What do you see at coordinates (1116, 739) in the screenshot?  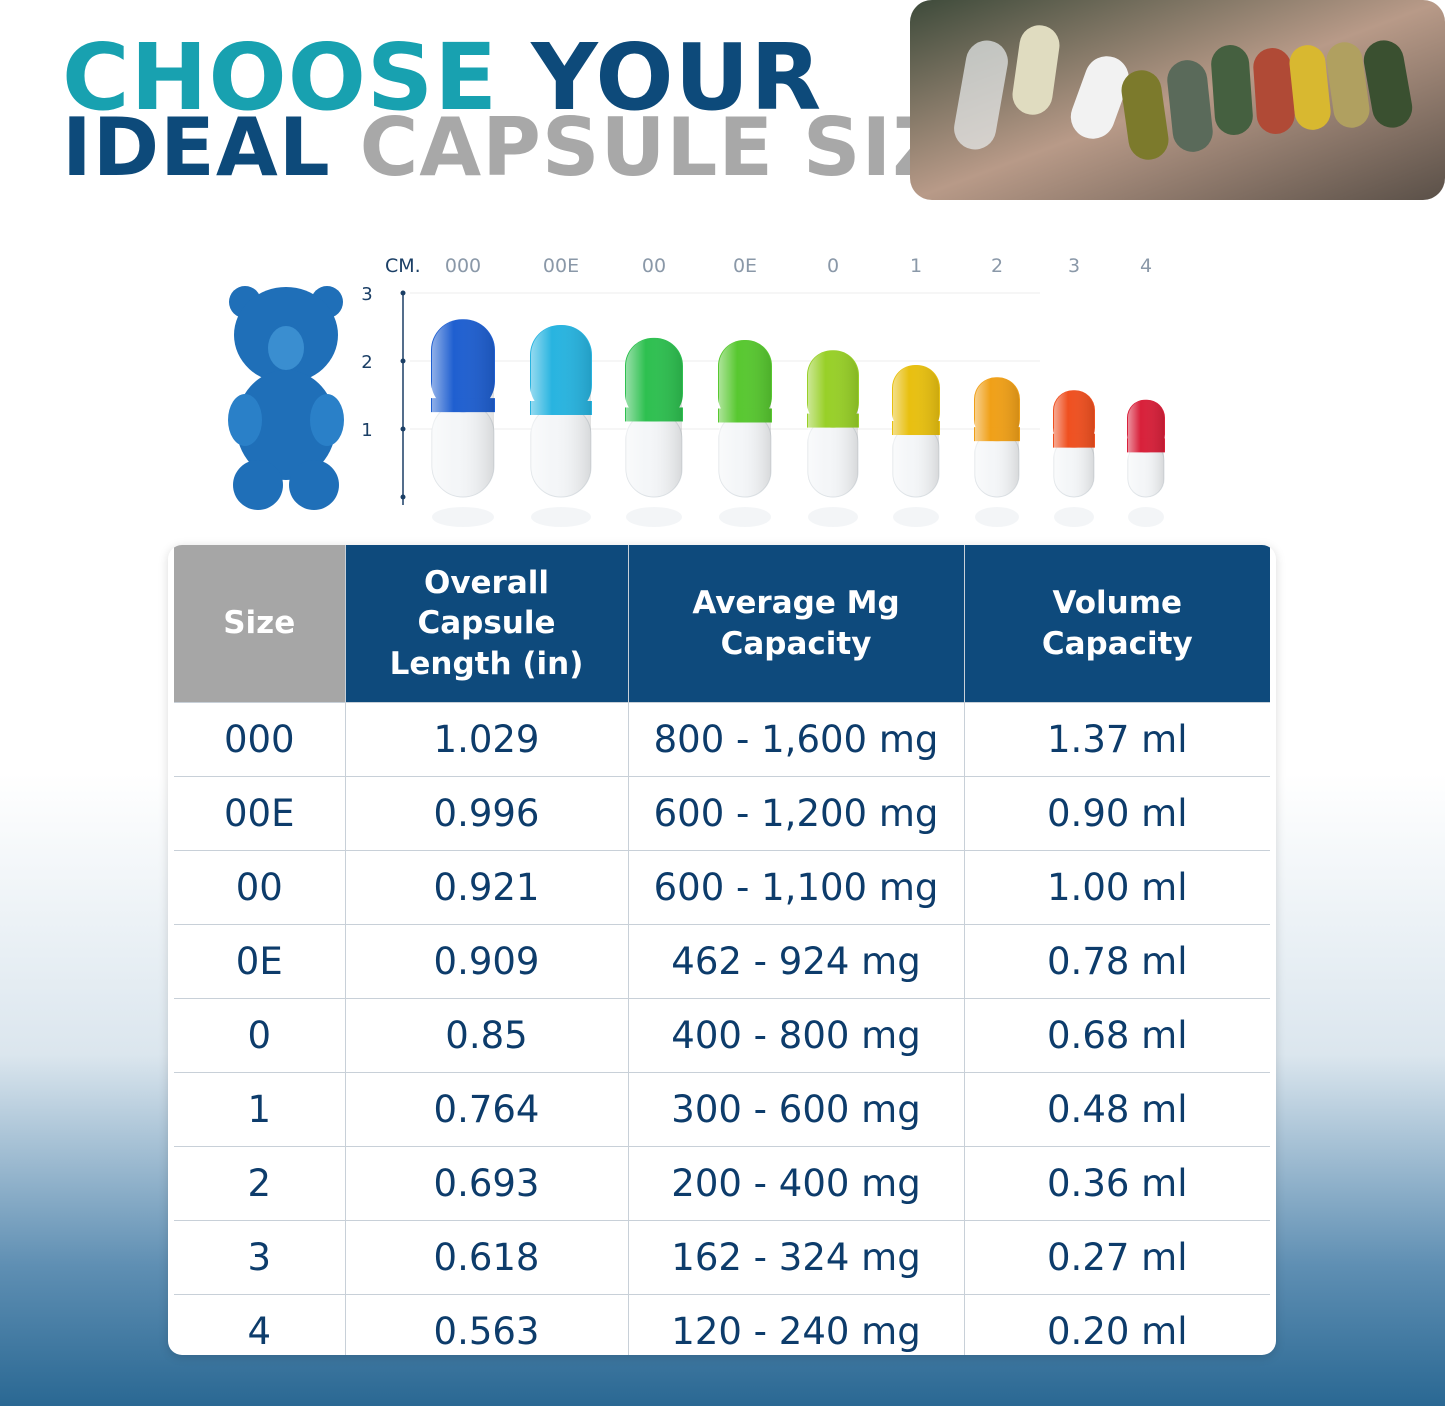 I see `table-cell: 1.37 ml` at bounding box center [1116, 739].